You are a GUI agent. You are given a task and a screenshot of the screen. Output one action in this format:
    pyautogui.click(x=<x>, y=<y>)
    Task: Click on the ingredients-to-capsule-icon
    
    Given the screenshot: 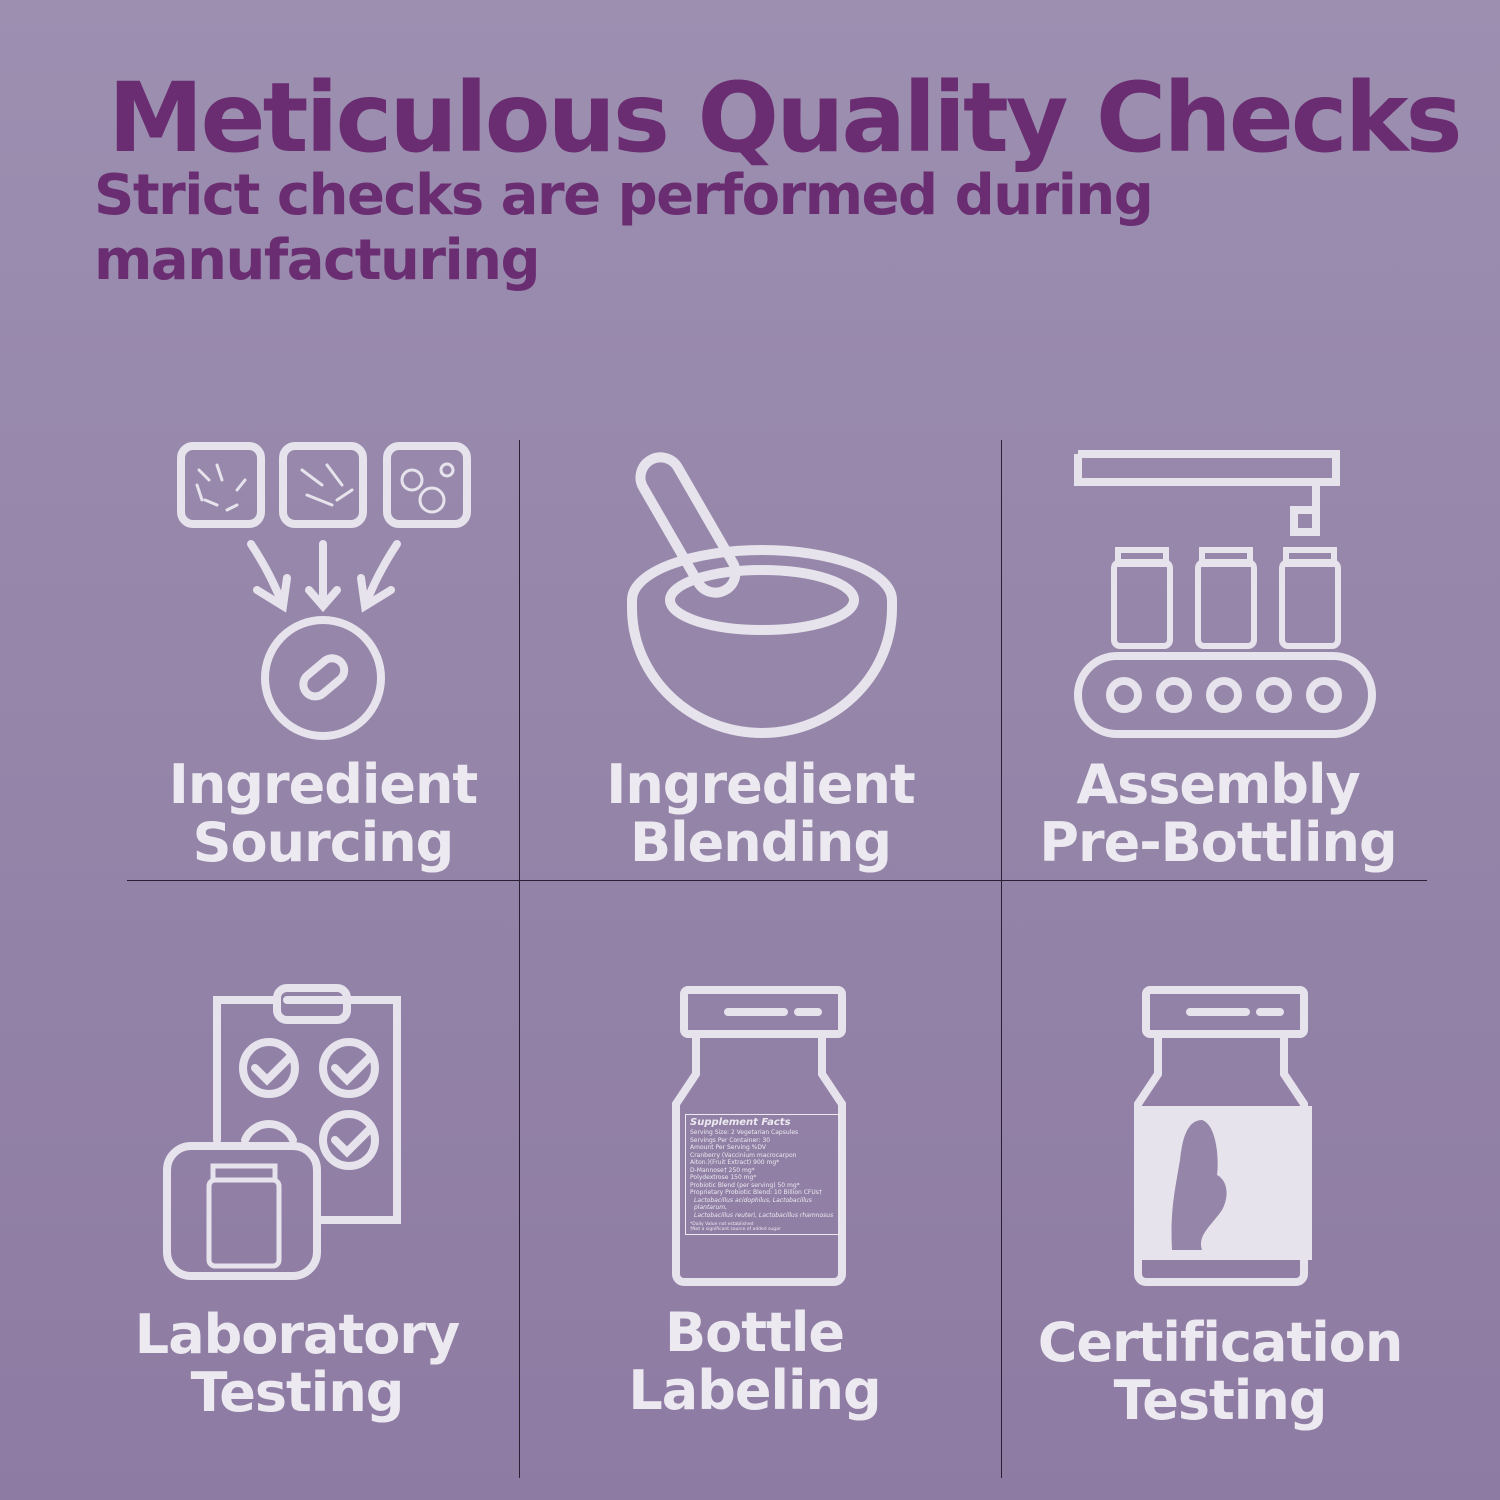 What is the action you would take?
    pyautogui.click(x=324, y=591)
    